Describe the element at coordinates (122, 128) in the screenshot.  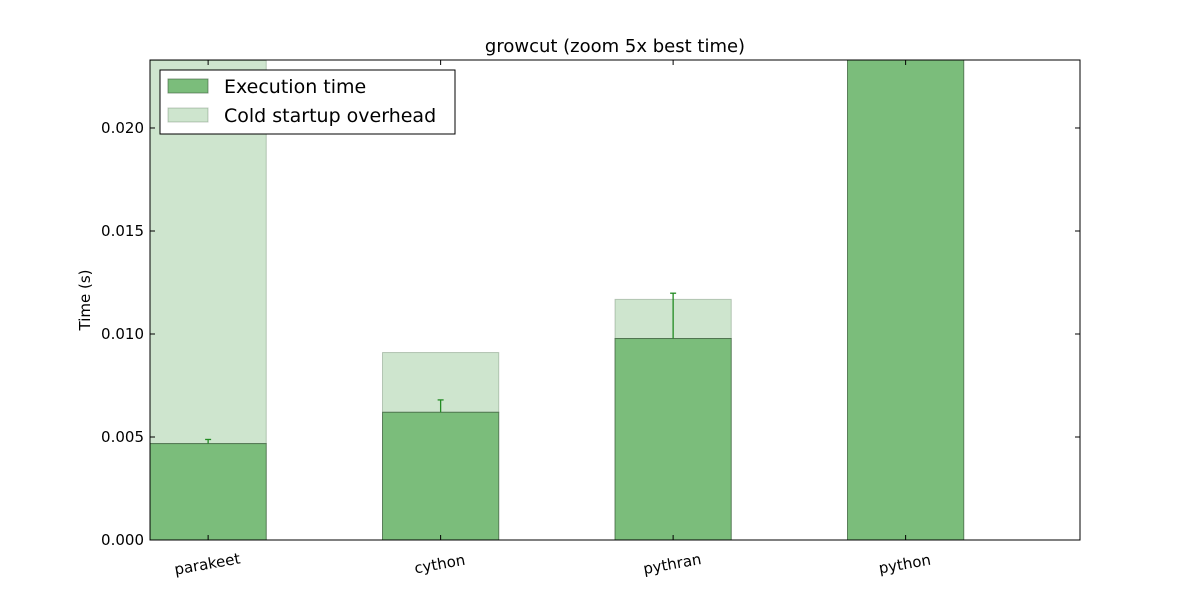
I see `y-tick-label: 0.020` at that location.